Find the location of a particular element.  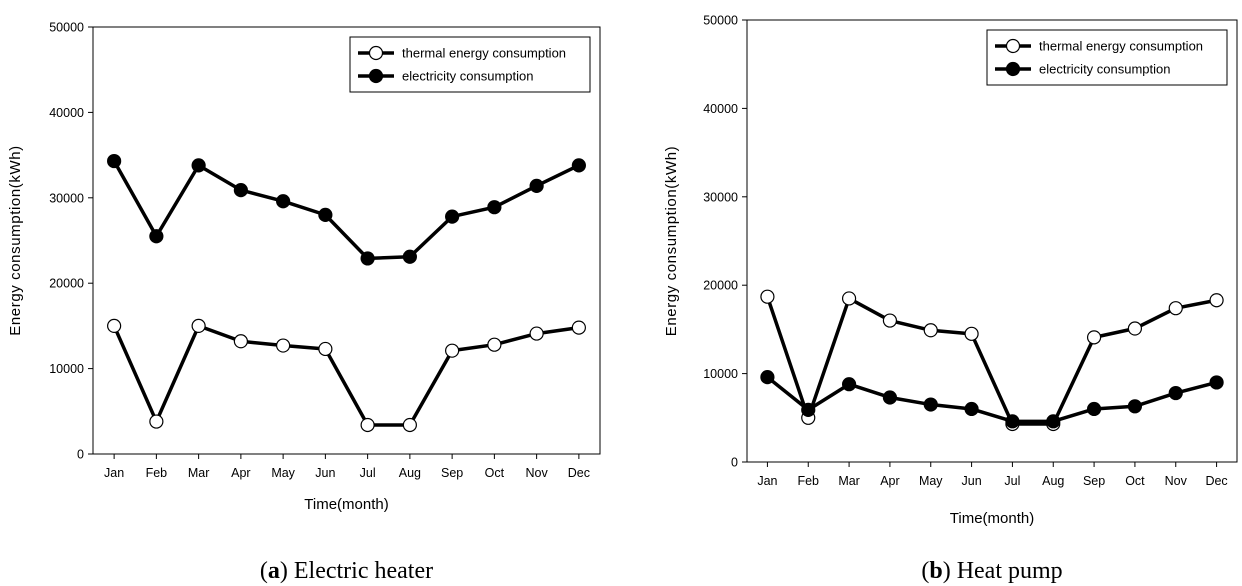

chart-a-series-thermal-point-jan is located at coordinates (114, 325).